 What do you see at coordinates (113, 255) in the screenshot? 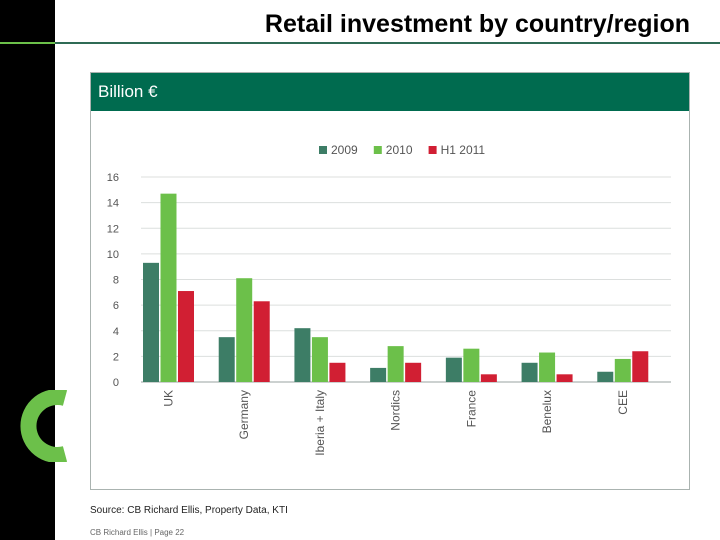
I see `y-tick-label: 10` at bounding box center [113, 255].